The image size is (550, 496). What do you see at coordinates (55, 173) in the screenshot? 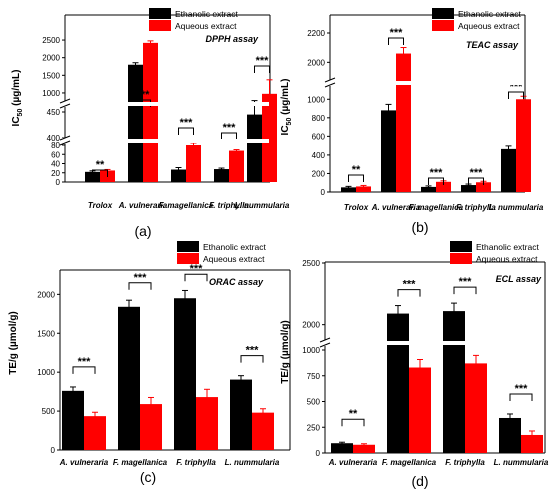
I see `y-tick-label: 20` at bounding box center [55, 173].